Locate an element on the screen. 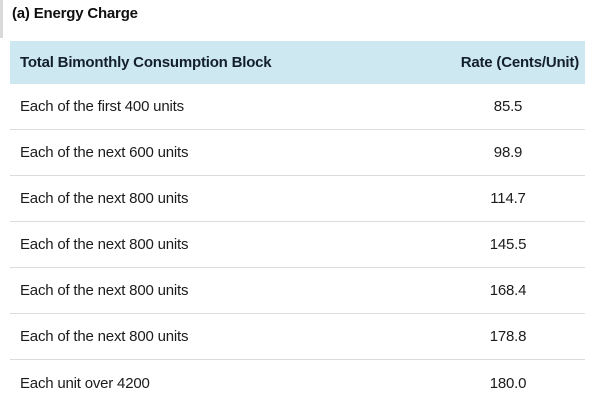 This screenshot has width=600, height=406. table-row: Each of the next 800 units 178.8 is located at coordinates (297, 337).